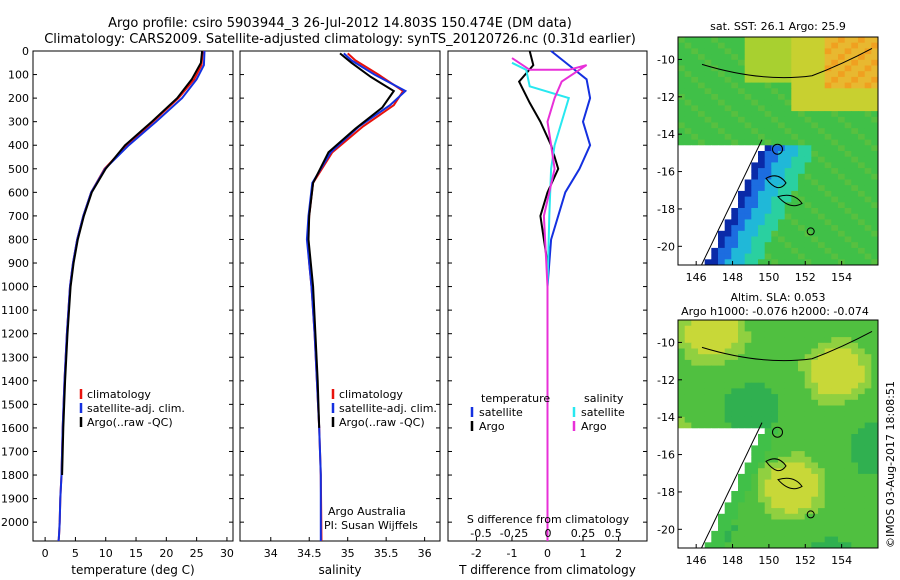  I want to click on difference-xtick-label: -2, so click(476, 553).